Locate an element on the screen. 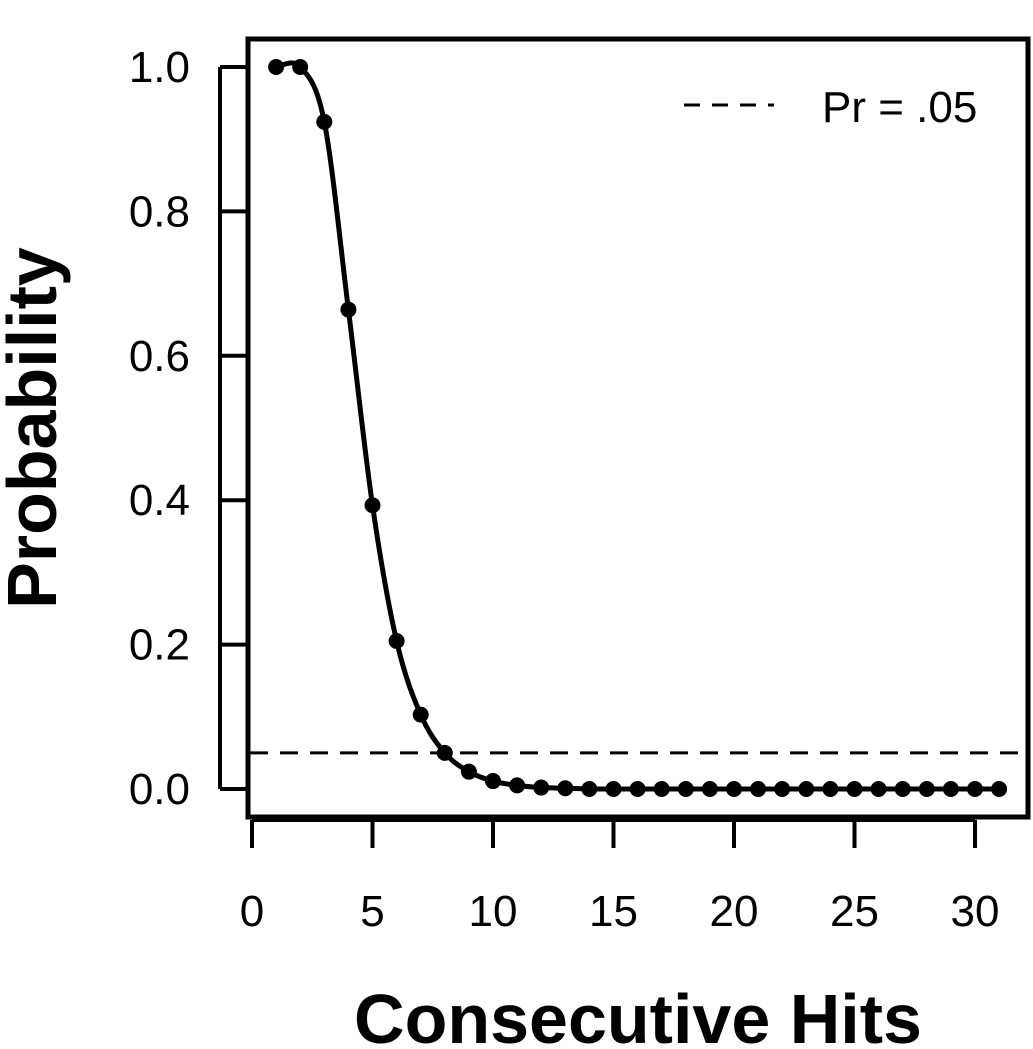  x-tick-label: 20 is located at coordinates (734, 911).